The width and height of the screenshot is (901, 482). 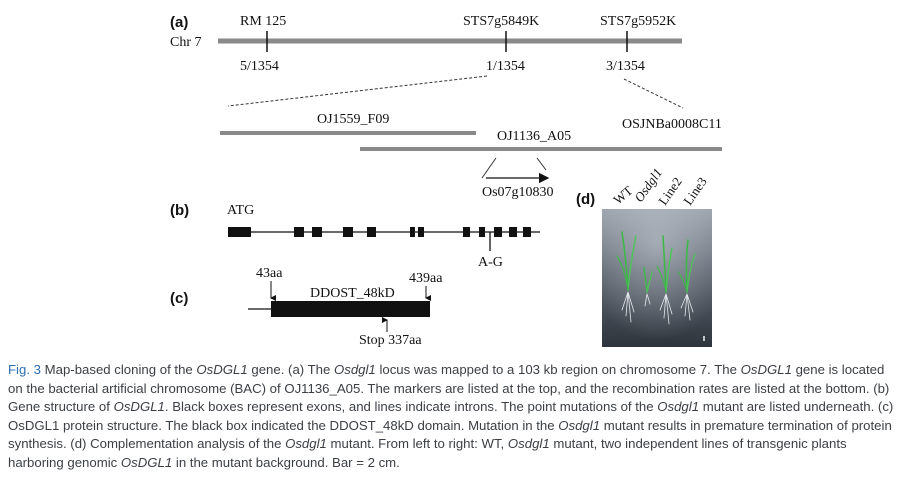 What do you see at coordinates (240, 210) in the screenshot?
I see `atg-label: ATG` at bounding box center [240, 210].